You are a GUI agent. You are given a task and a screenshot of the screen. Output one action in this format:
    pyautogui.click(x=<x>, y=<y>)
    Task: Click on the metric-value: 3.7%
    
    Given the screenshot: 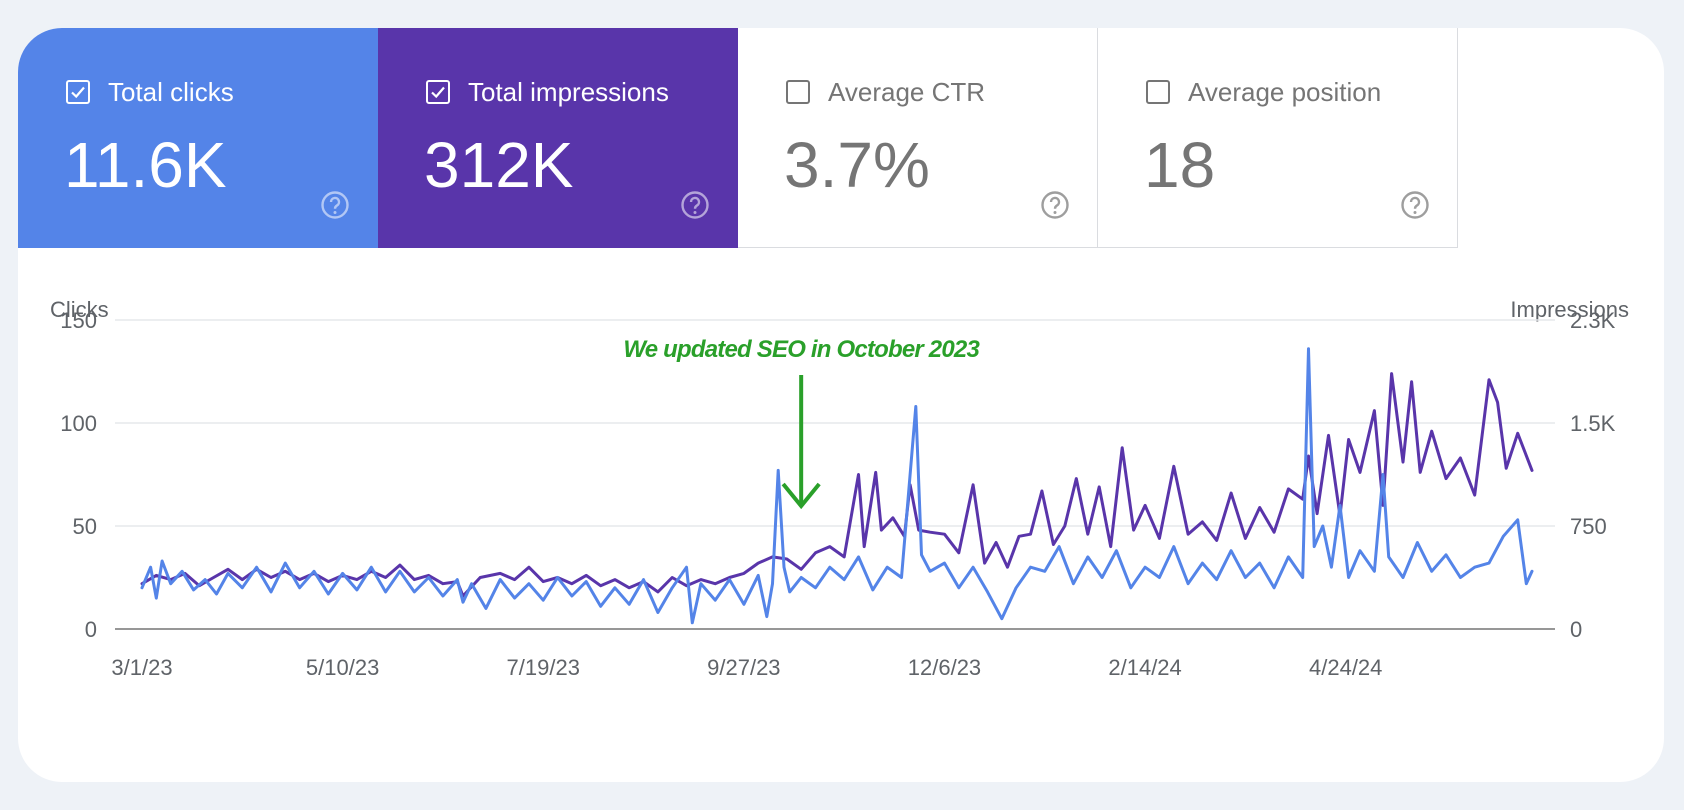 What is the action you would take?
    pyautogui.click(x=857, y=165)
    